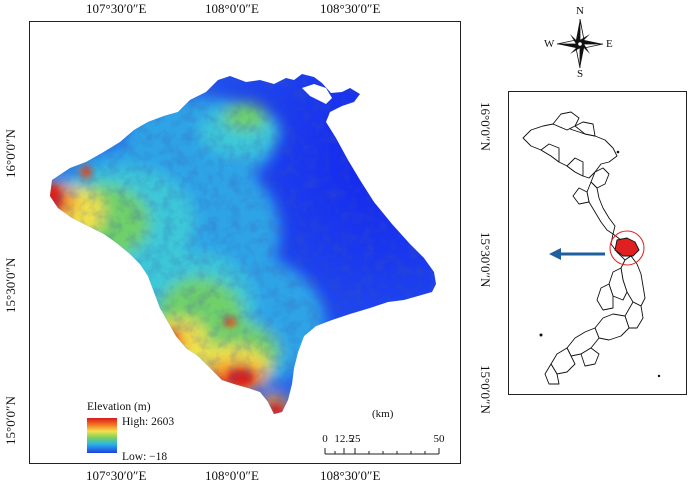 The width and height of the screenshot is (699, 486). What do you see at coordinates (10, 153) in the screenshot?
I see `left-tick-label: 16°0′0″N` at bounding box center [10, 153].